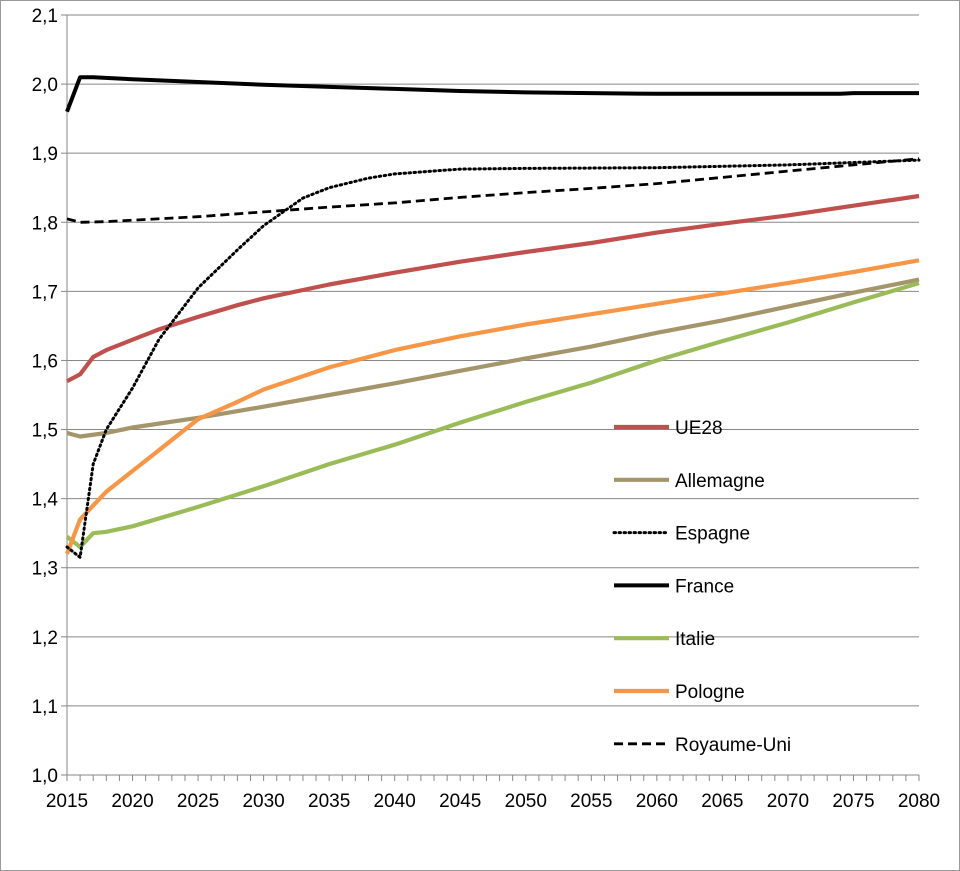  I want to click on x-tick-label: 2015, so click(67, 801).